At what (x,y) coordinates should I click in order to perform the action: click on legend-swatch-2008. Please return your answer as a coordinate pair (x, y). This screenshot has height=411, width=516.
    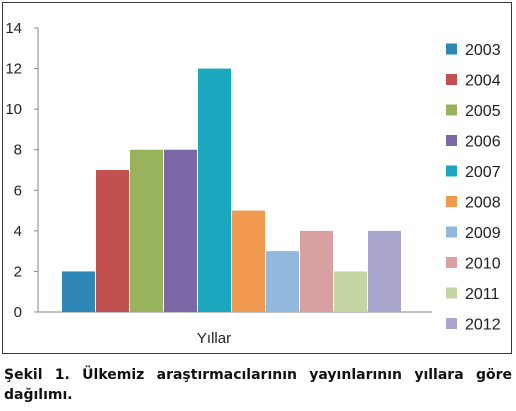
    Looking at the image, I should click on (451, 201).